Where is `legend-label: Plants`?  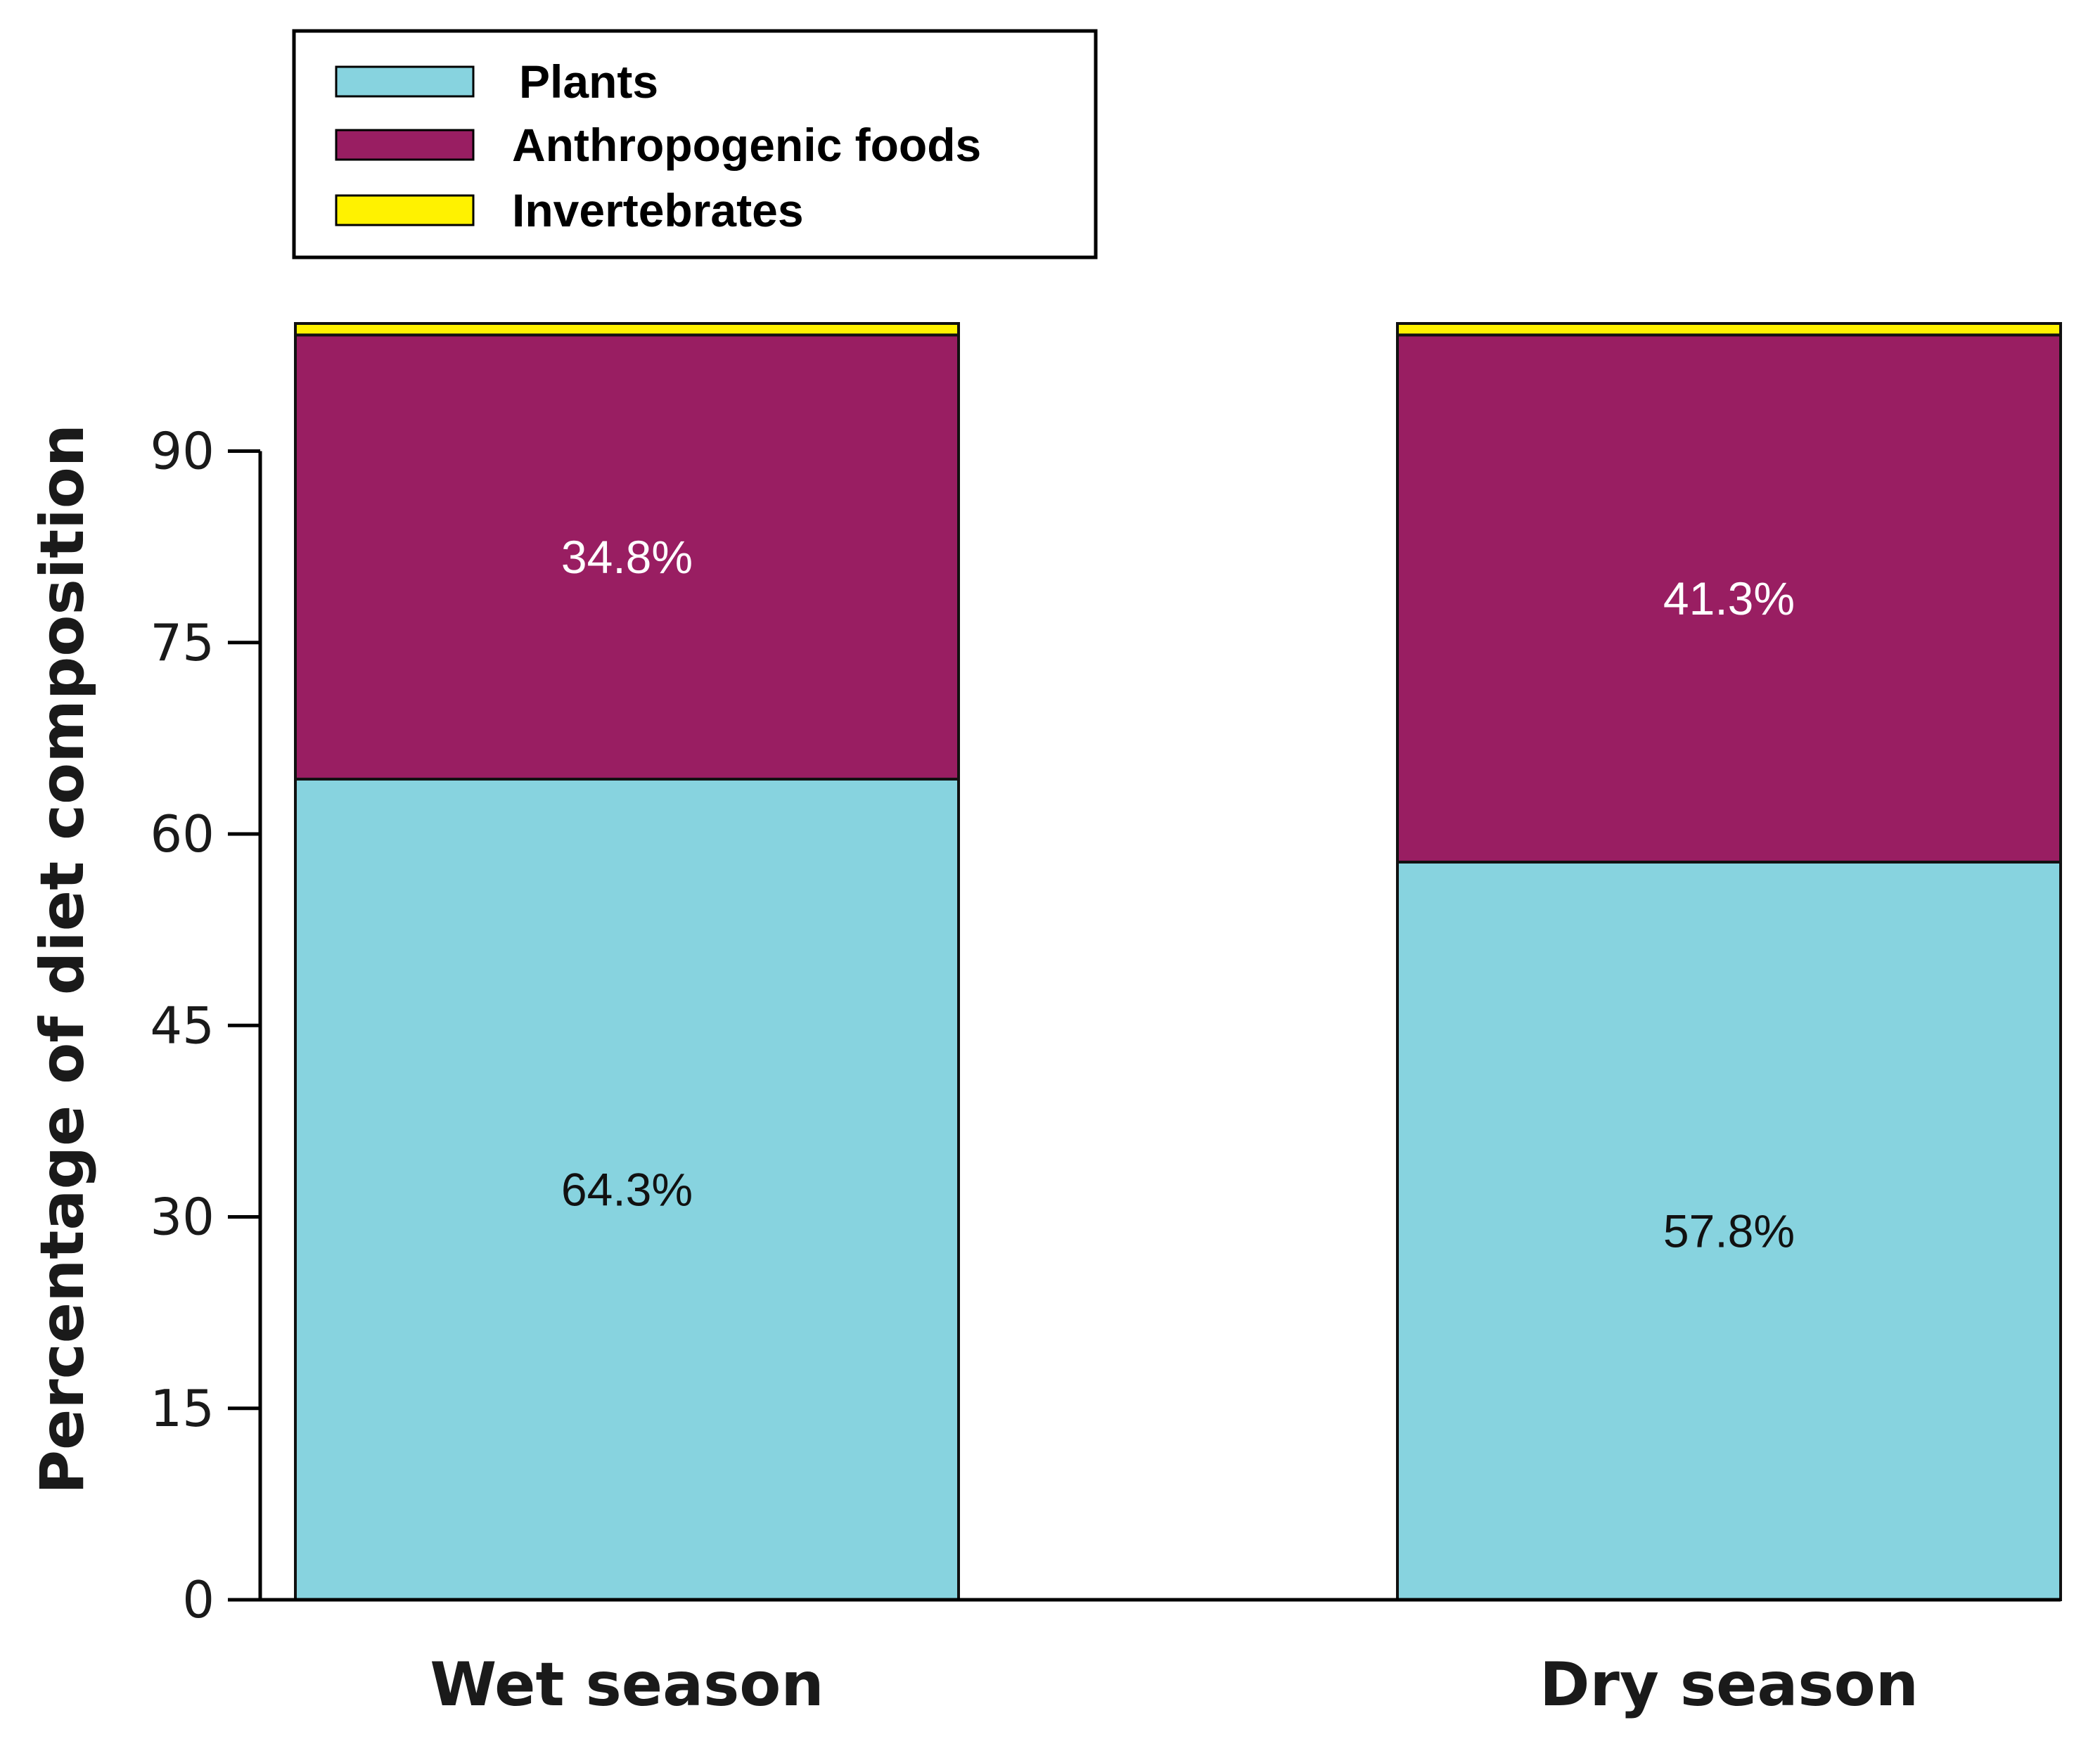 legend-label: Plants is located at coordinates (589, 82).